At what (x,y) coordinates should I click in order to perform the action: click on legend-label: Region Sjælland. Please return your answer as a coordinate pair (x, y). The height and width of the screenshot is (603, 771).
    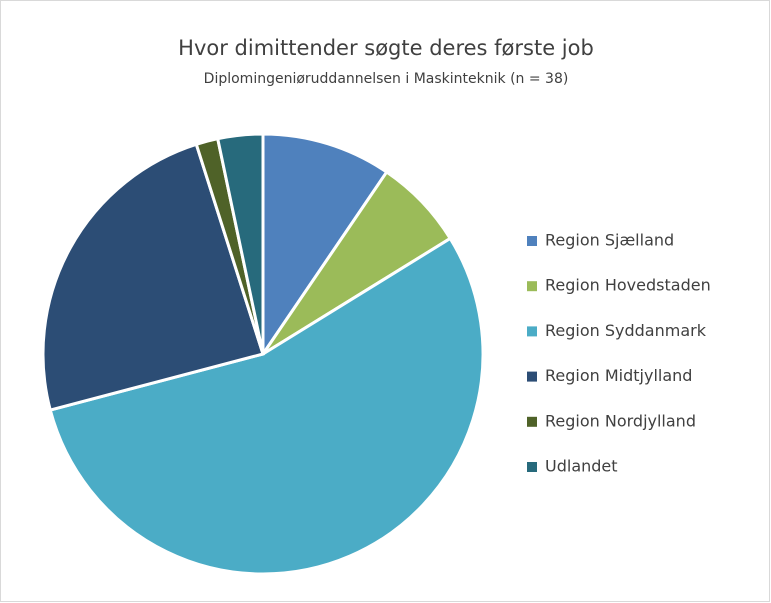
    Looking at the image, I should click on (609, 240).